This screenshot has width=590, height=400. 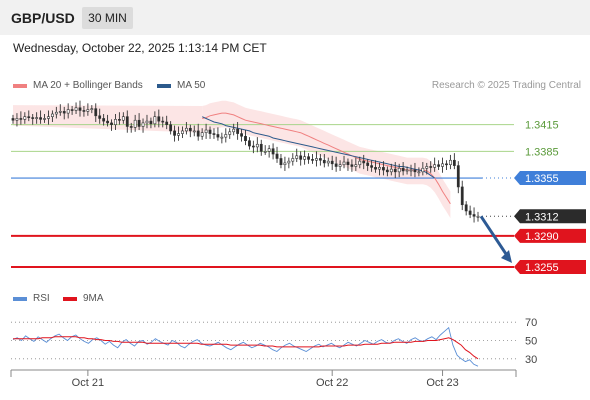 What do you see at coordinates (531, 323) in the screenshot?
I see `rsi-tick-label: 70` at bounding box center [531, 323].